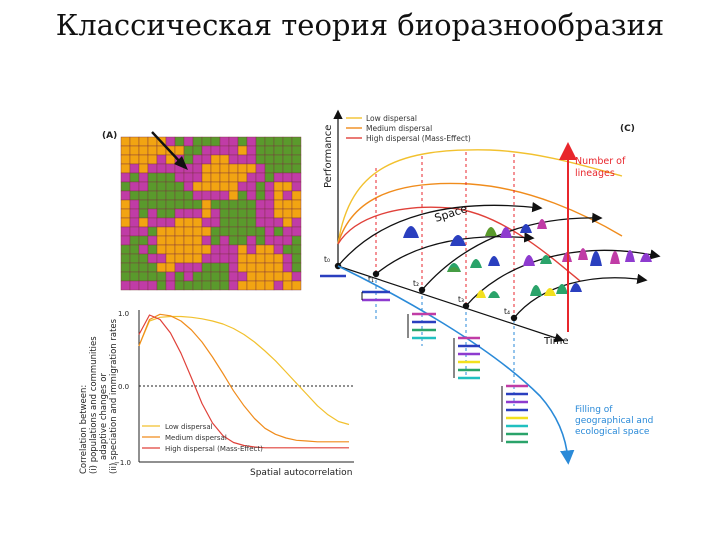 The width and height of the screenshot is (720, 540). What do you see at coordinates (189, 427) in the screenshot?
I see `panel-b-legend-low: Low dispersal` at bounding box center [189, 427].